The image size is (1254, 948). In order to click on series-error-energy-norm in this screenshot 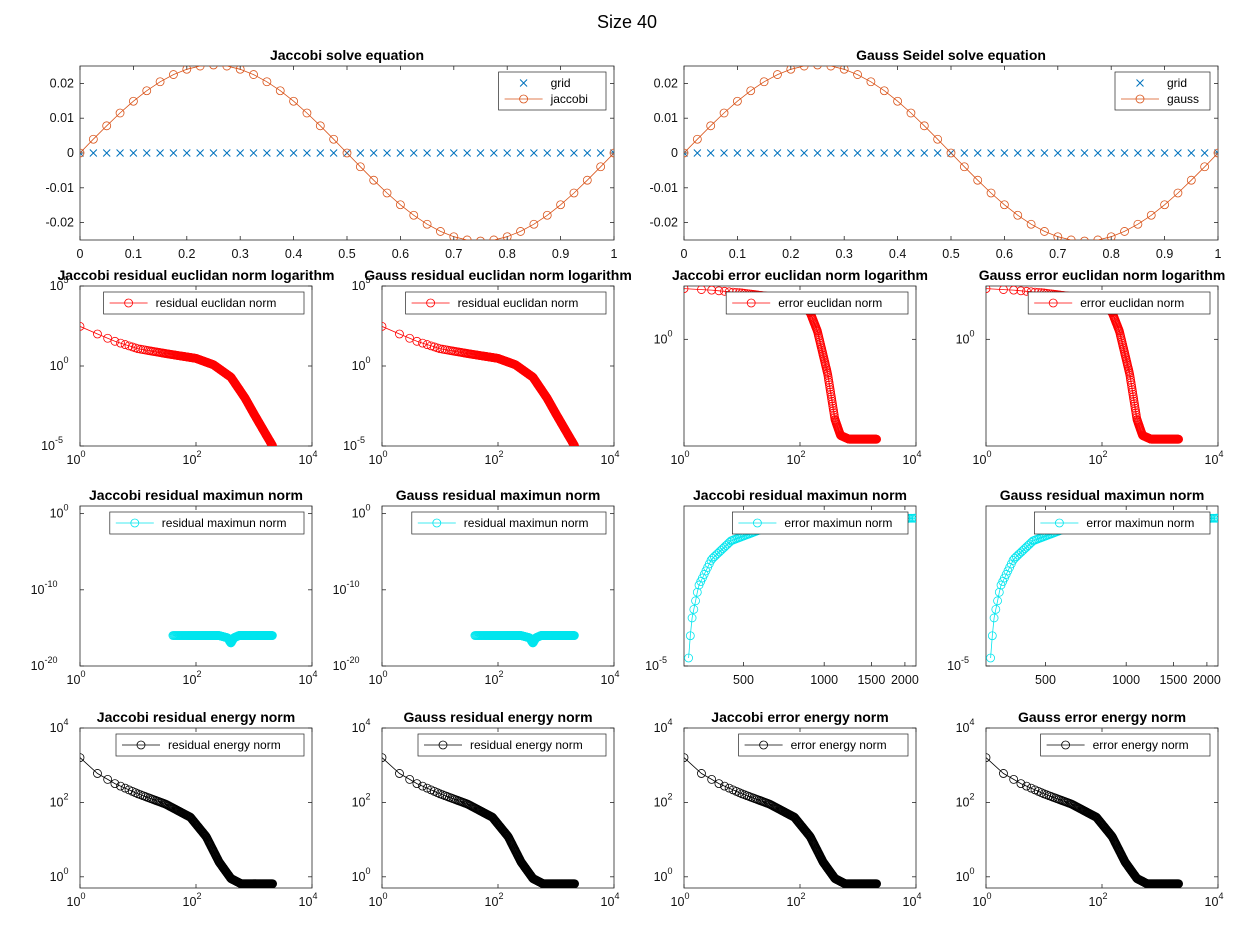, I will do `click(1085, 820)`.